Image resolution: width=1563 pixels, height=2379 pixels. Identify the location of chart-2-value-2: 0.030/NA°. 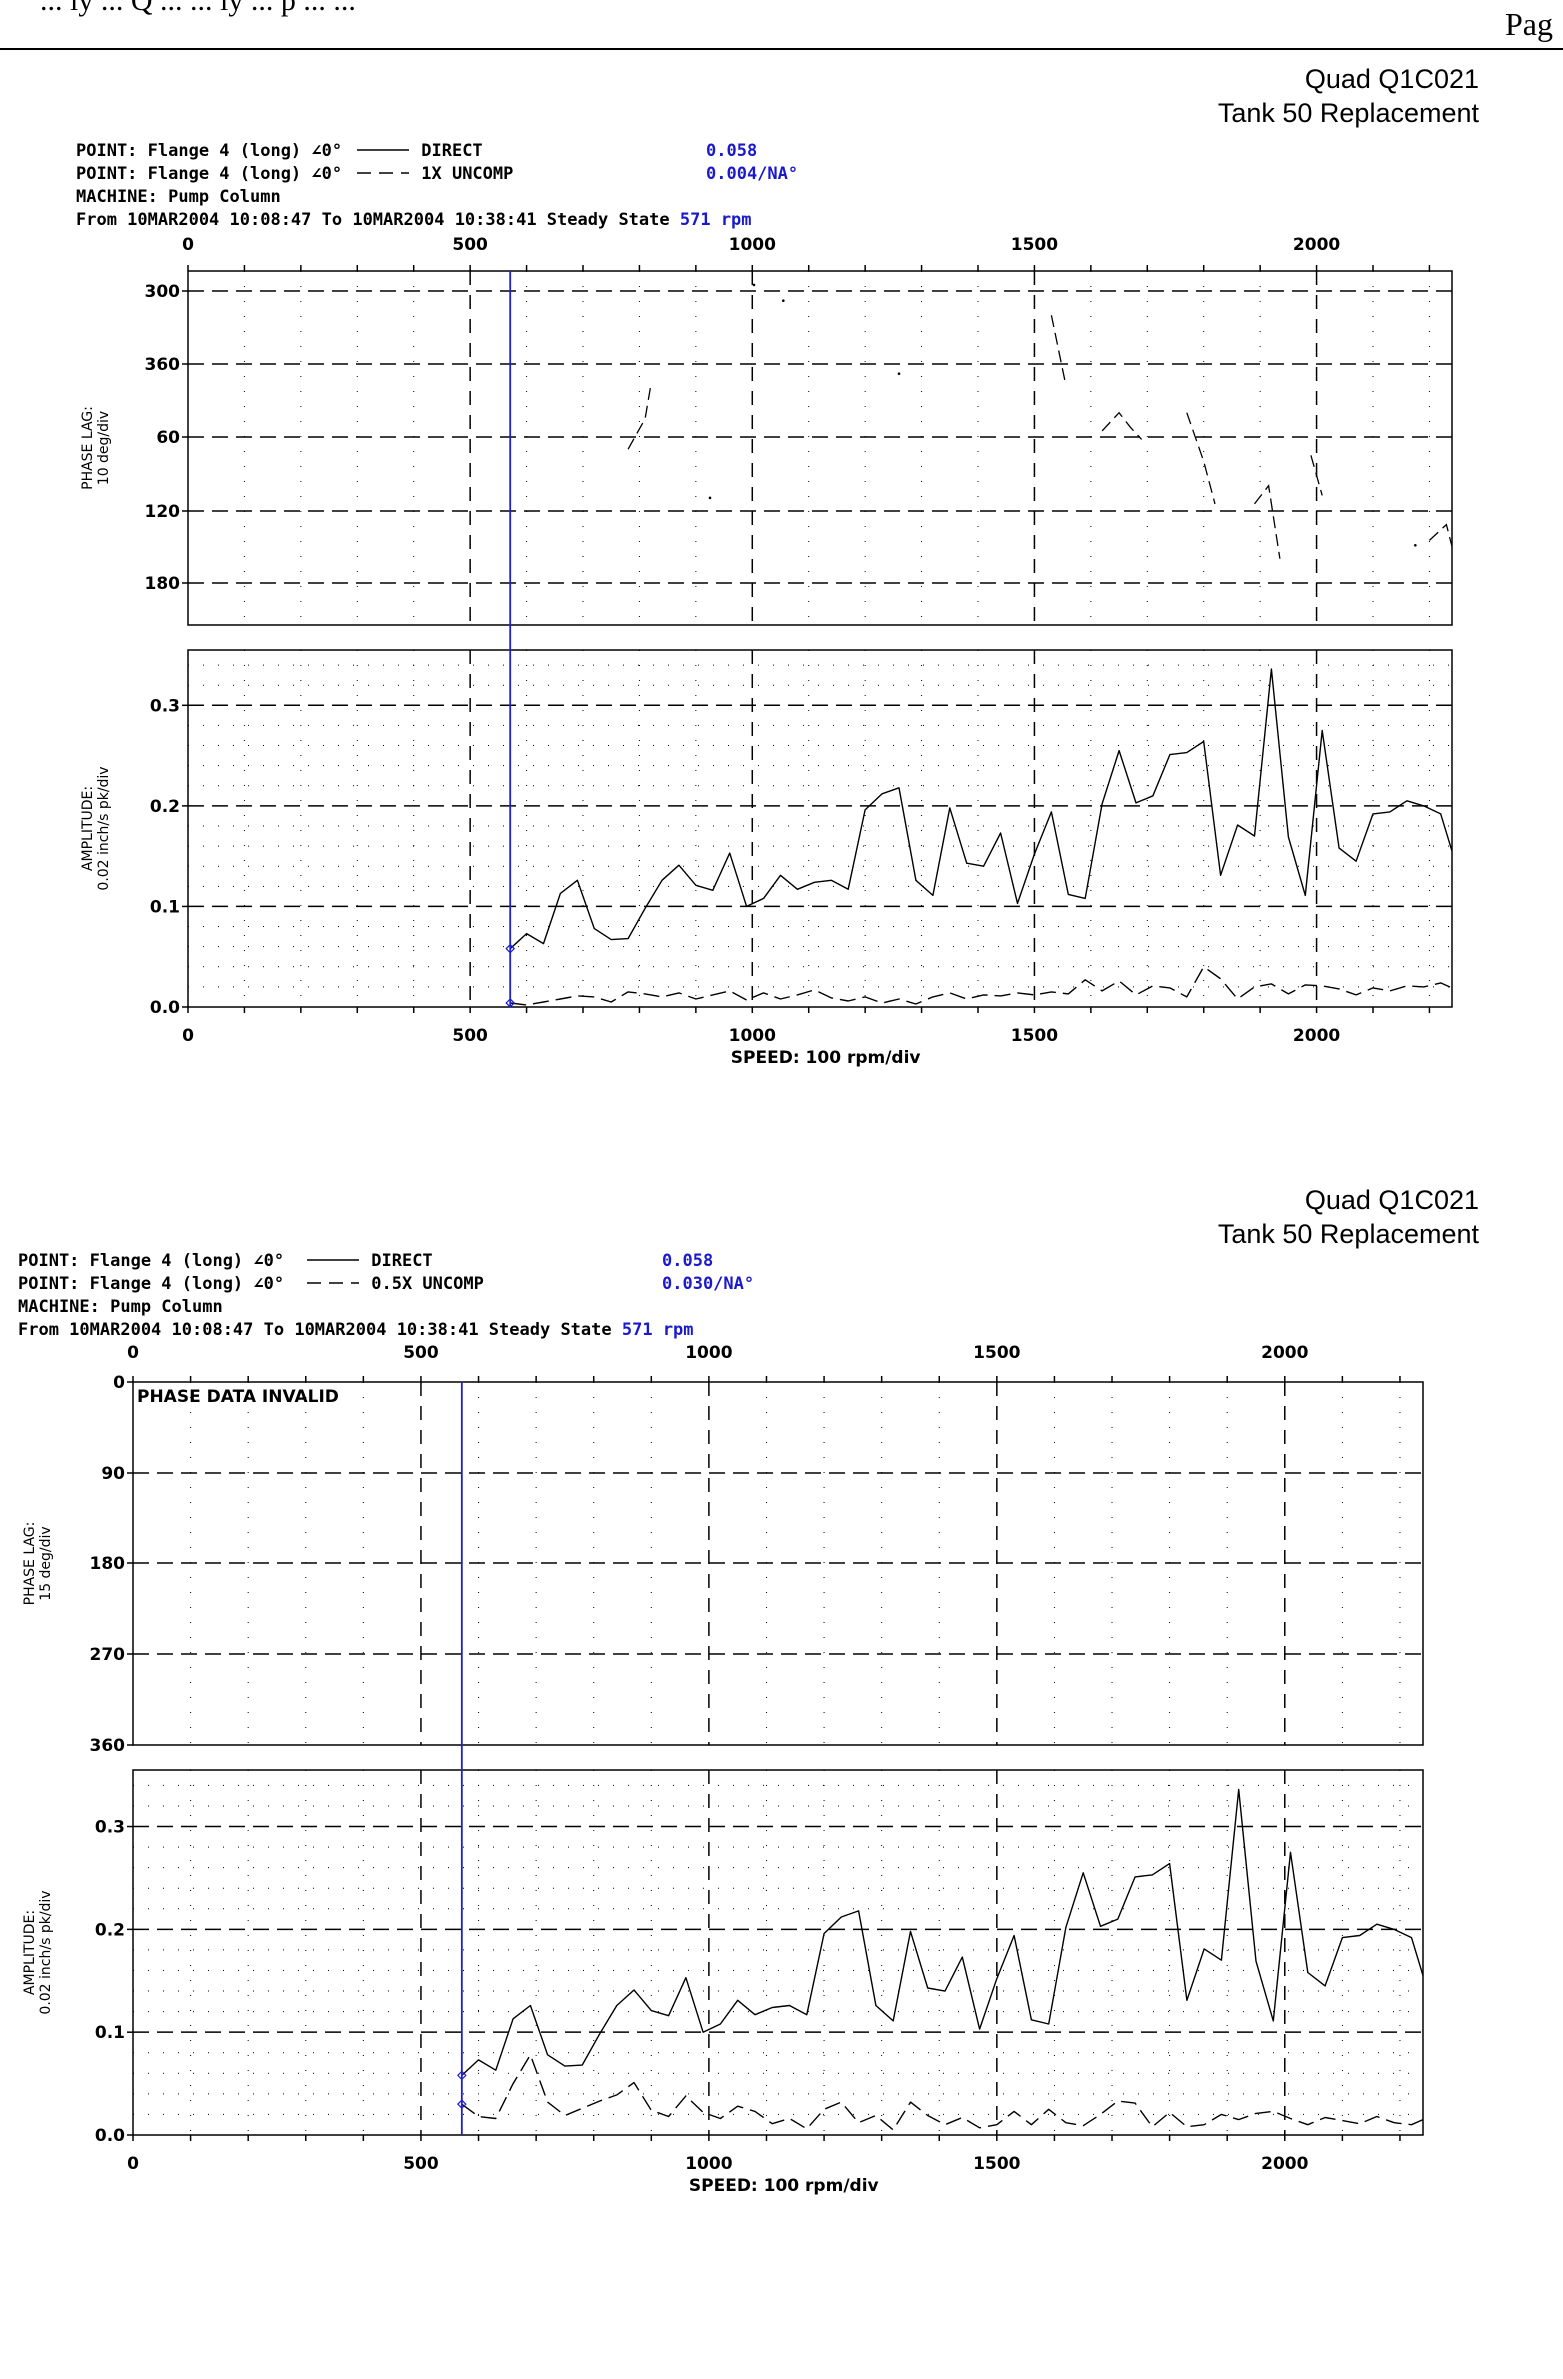
(708, 1284).